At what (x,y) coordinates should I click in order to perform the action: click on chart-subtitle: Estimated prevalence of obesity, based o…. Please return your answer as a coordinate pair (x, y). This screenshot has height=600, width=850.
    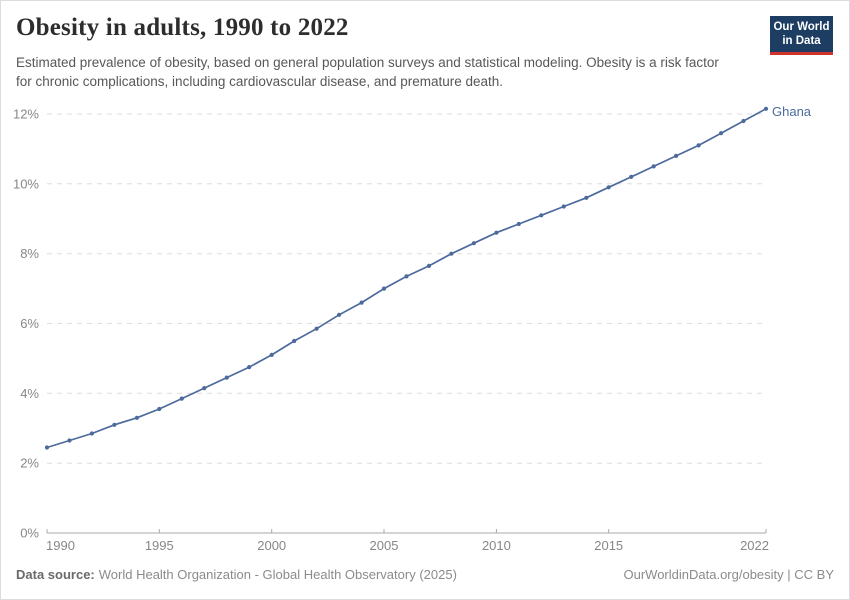
    Looking at the image, I should click on (367, 72).